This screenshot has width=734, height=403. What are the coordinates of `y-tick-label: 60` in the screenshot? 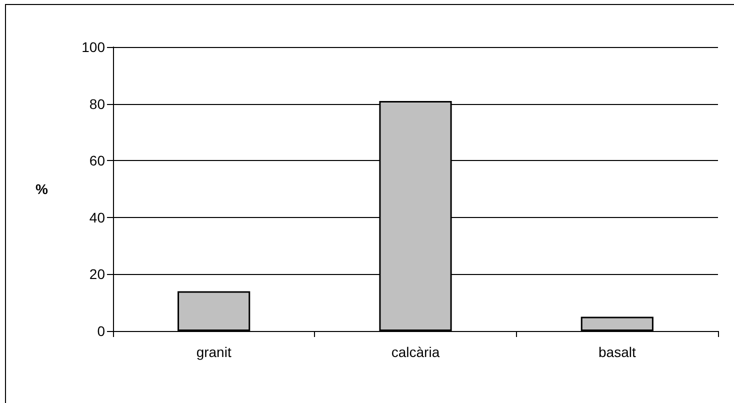 It's located at (97, 160).